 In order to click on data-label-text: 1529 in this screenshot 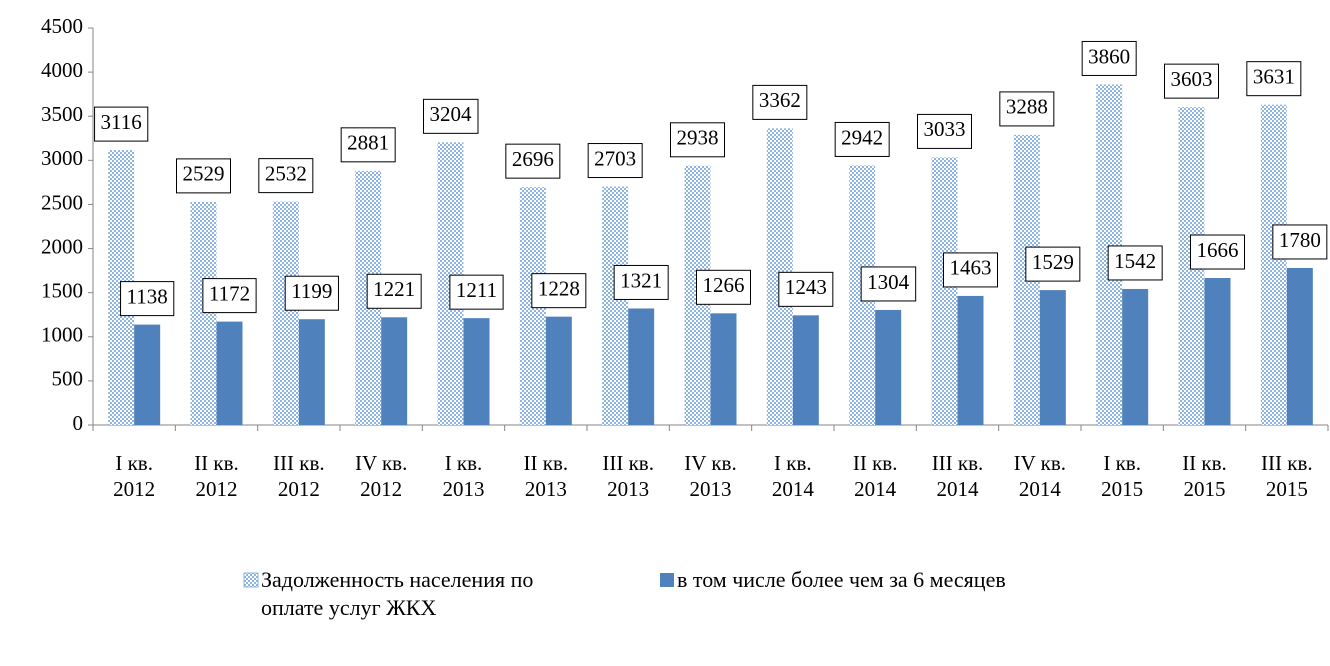, I will do `click(1053, 262)`.